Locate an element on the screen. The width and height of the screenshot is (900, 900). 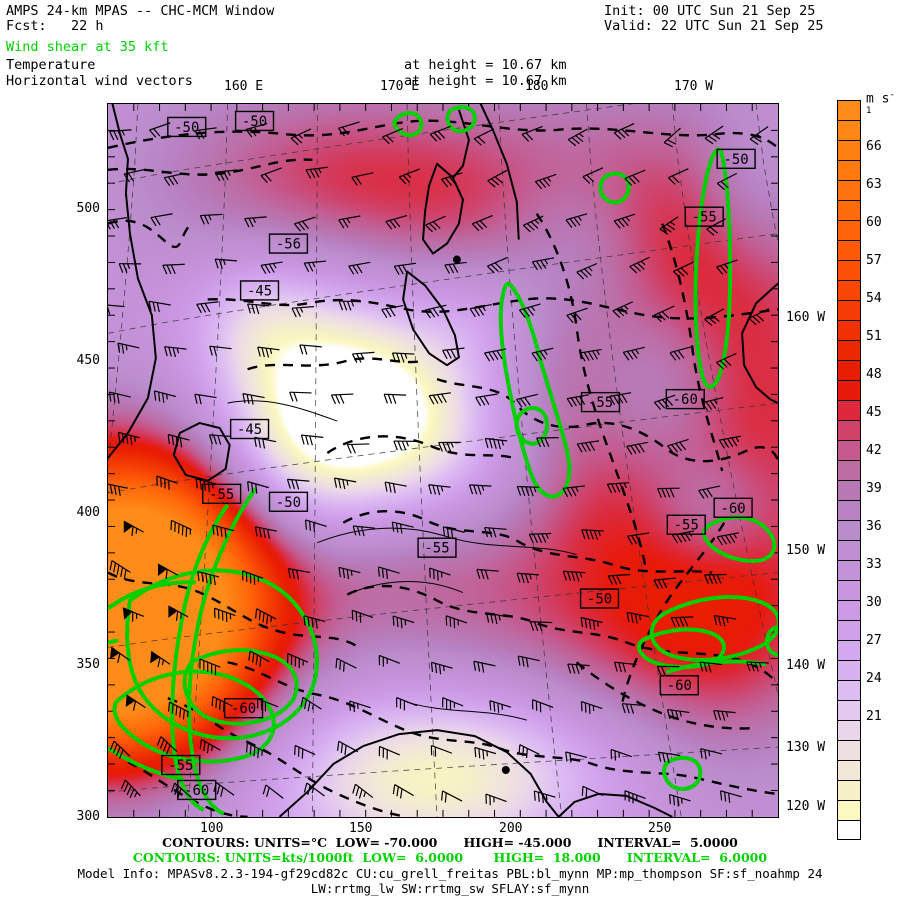
page-title: AMPS 24-km MPAS -- CHC-MCM Window is located at coordinates (140, 11).